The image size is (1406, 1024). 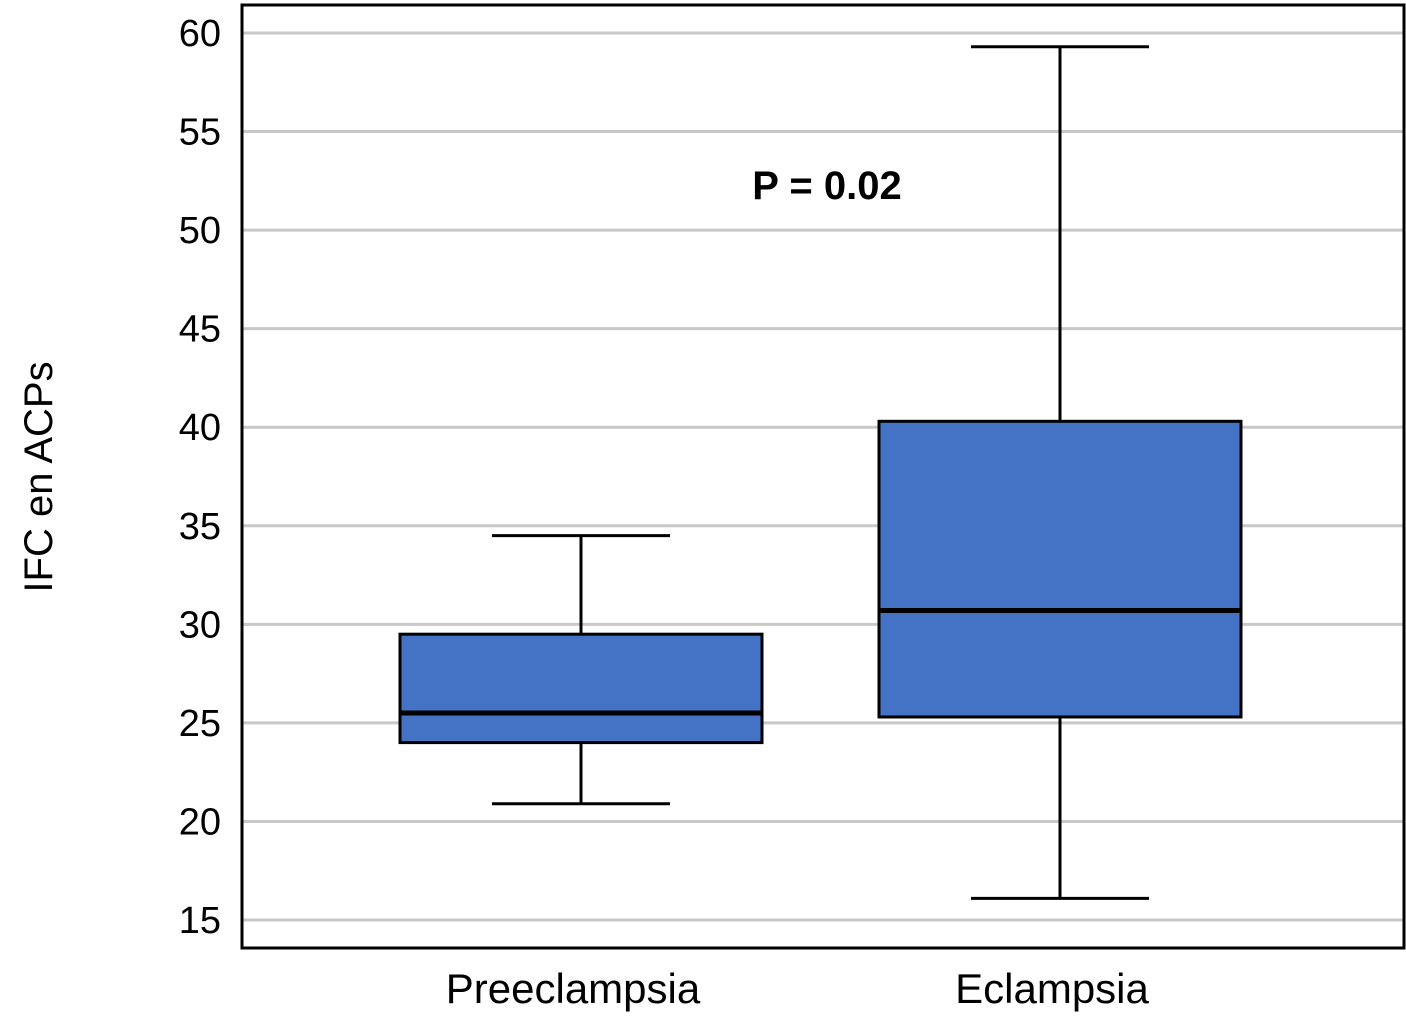 I want to click on y-tick-label: 40, so click(x=200, y=428).